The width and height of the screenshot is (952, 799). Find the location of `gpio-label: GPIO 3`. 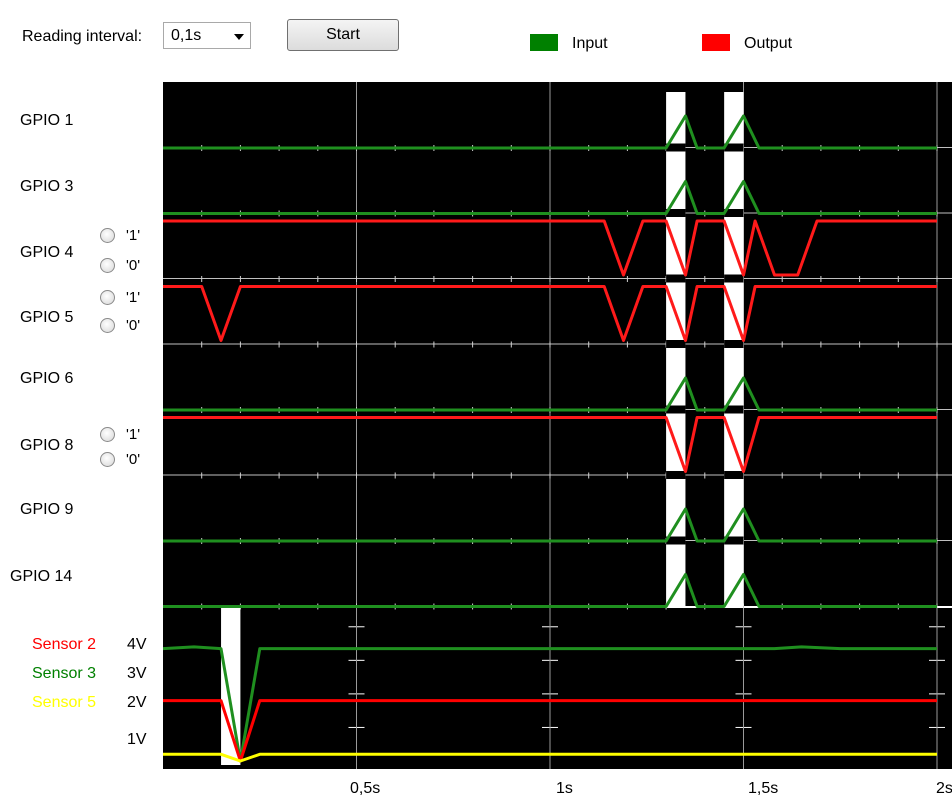

gpio-label: GPIO 3 is located at coordinates (47, 186).